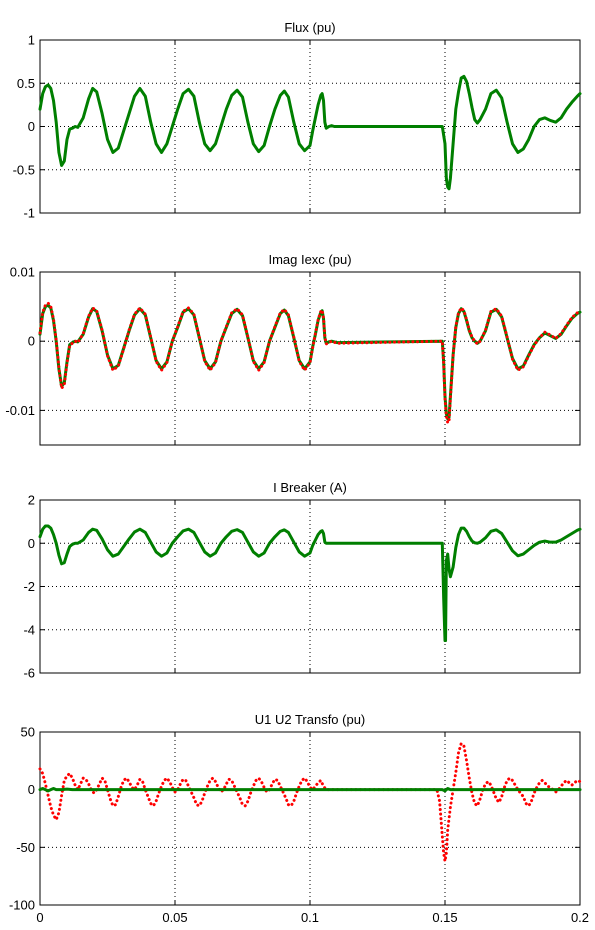 This screenshot has width=595, height=930. Describe the element at coordinates (22, 272) in the screenshot. I see `y-tick-label: 0.01` at that location.